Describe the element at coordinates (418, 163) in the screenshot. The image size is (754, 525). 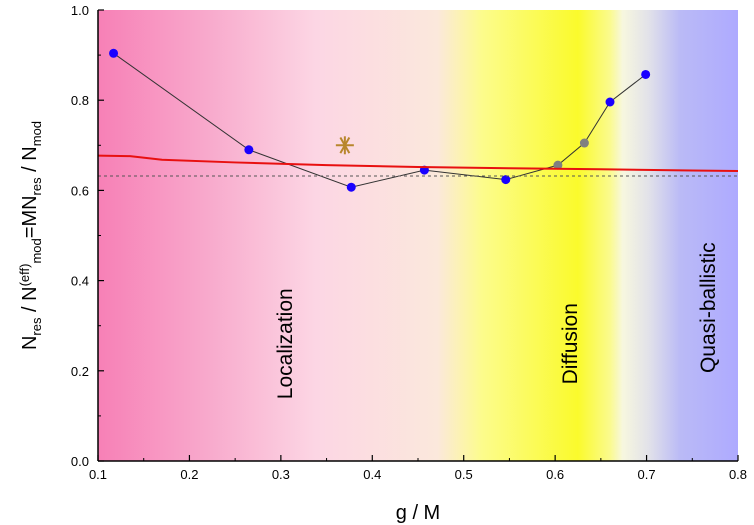
I see `red-series-line` at that location.